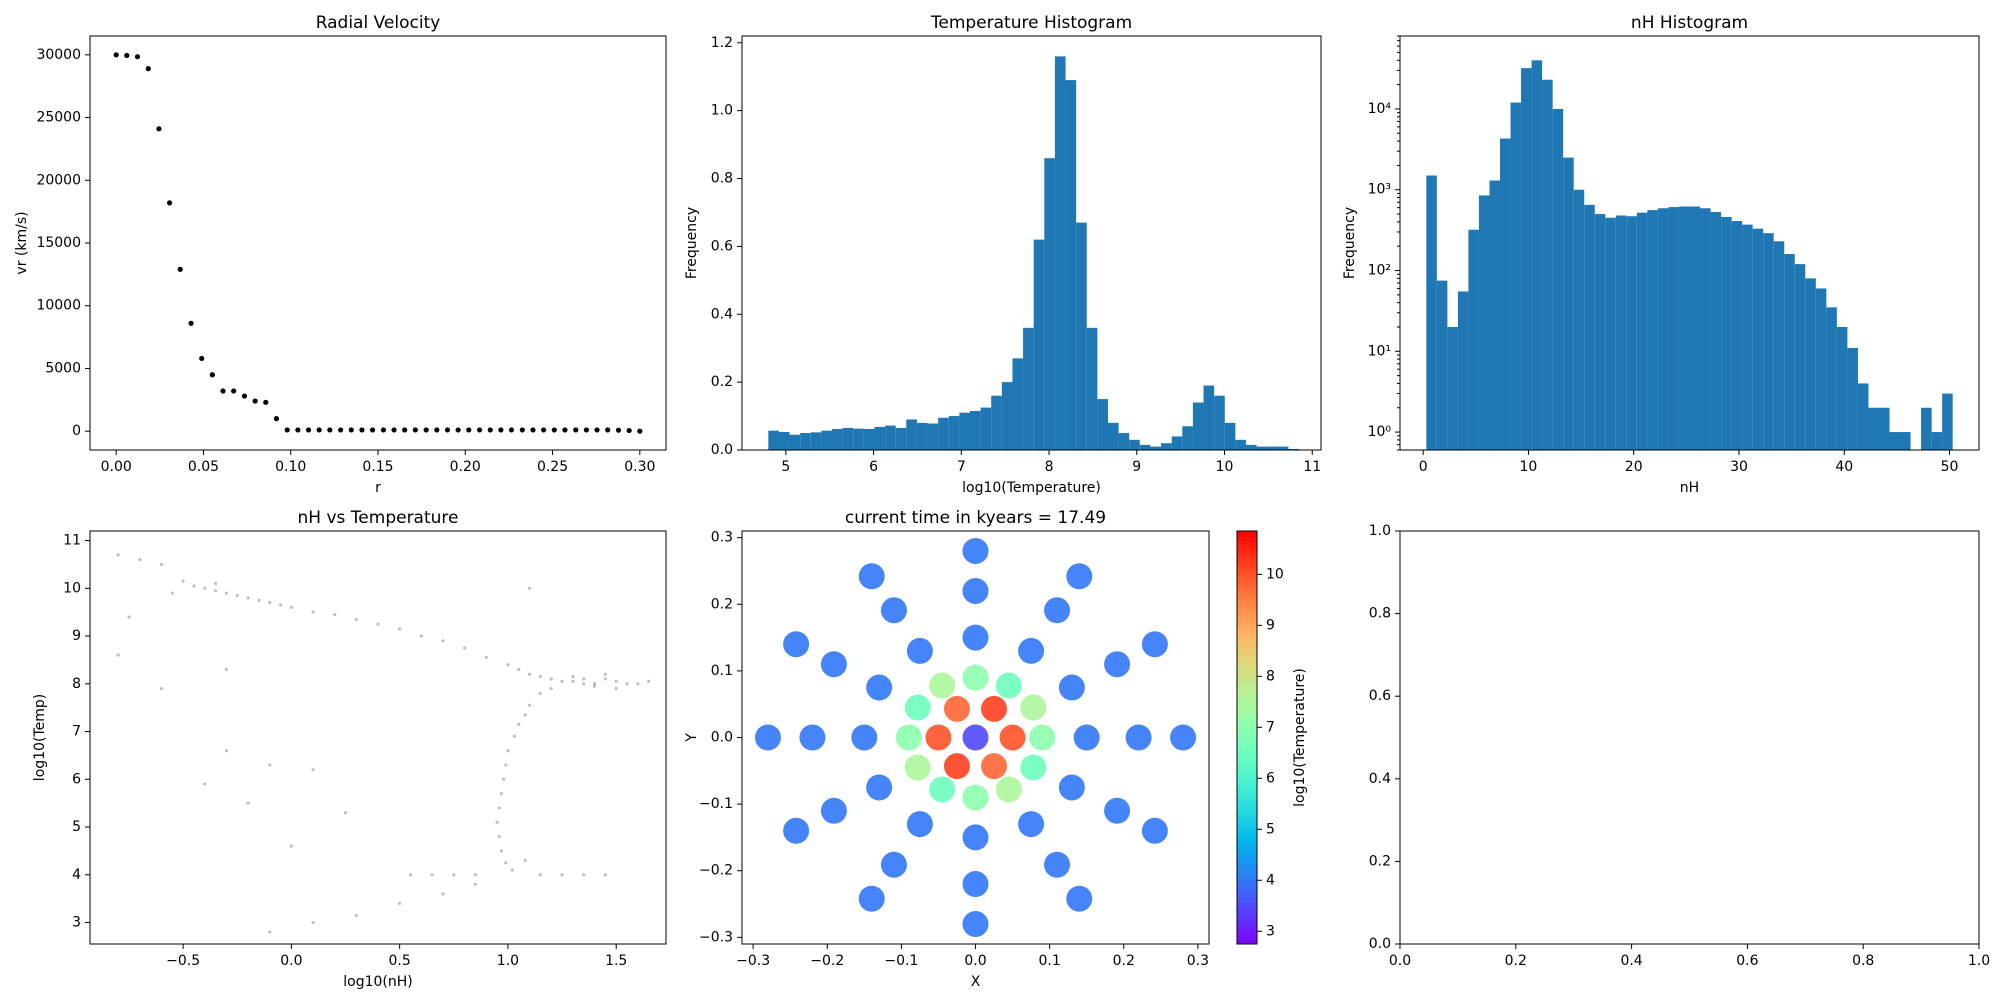 Image resolution: width=2000 pixels, height=1000 pixels. I want to click on colorbar-tick-label: 8, so click(1270, 676).